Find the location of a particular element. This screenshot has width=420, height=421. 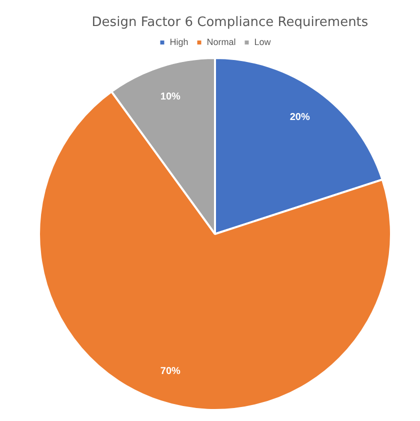

data-label: 70% is located at coordinates (170, 372).